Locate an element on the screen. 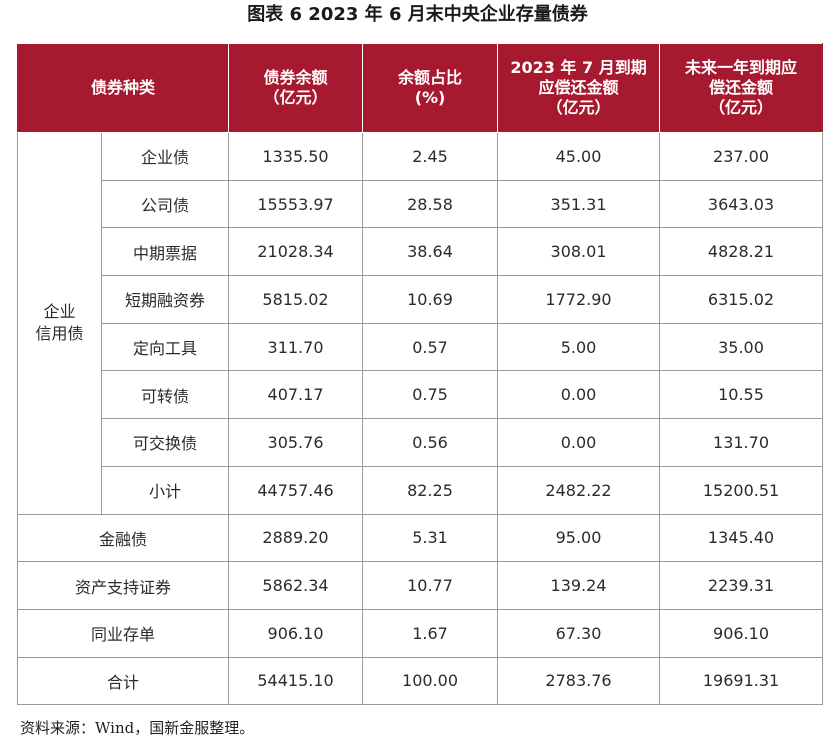 This screenshot has width=835, height=748. cell-ratio: 2.45 is located at coordinates (430, 156).